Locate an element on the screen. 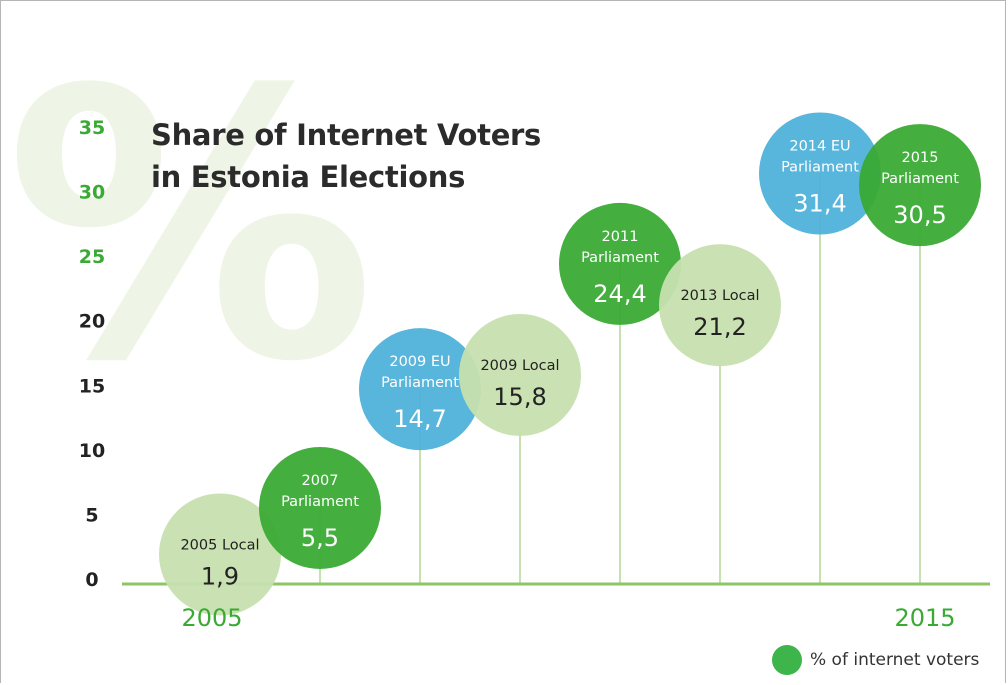 Image resolution: width=1008 pixels, height=685 pixels. bubble-value: 30,5 is located at coordinates (919, 215).